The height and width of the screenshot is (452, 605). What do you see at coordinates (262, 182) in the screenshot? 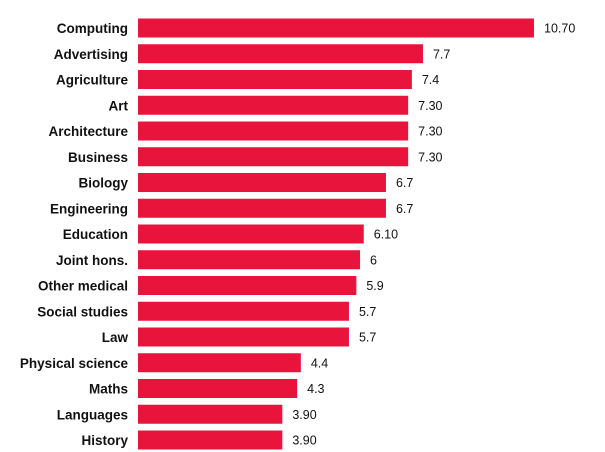
I see `bar-biology` at bounding box center [262, 182].